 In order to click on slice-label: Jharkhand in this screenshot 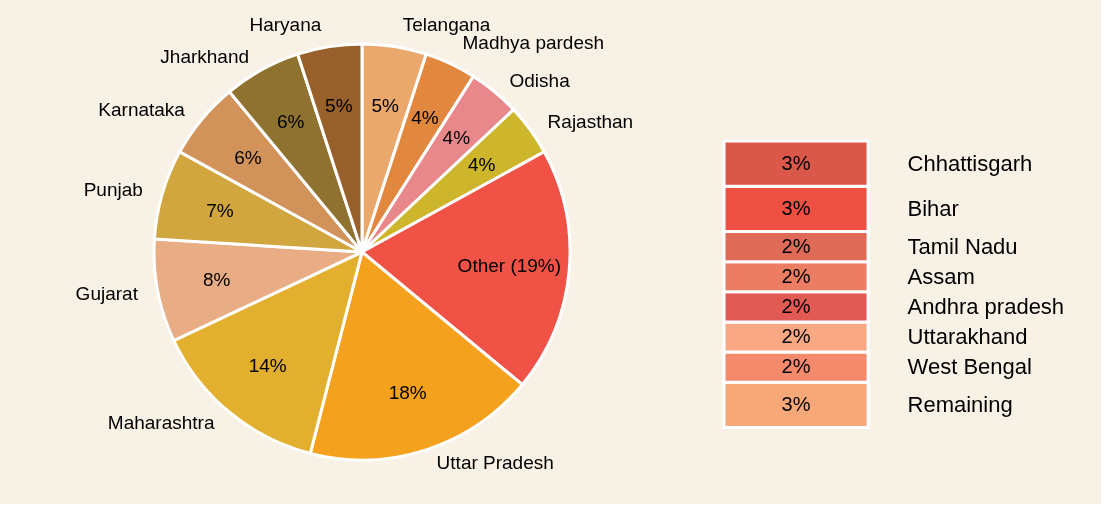, I will do `click(205, 57)`.